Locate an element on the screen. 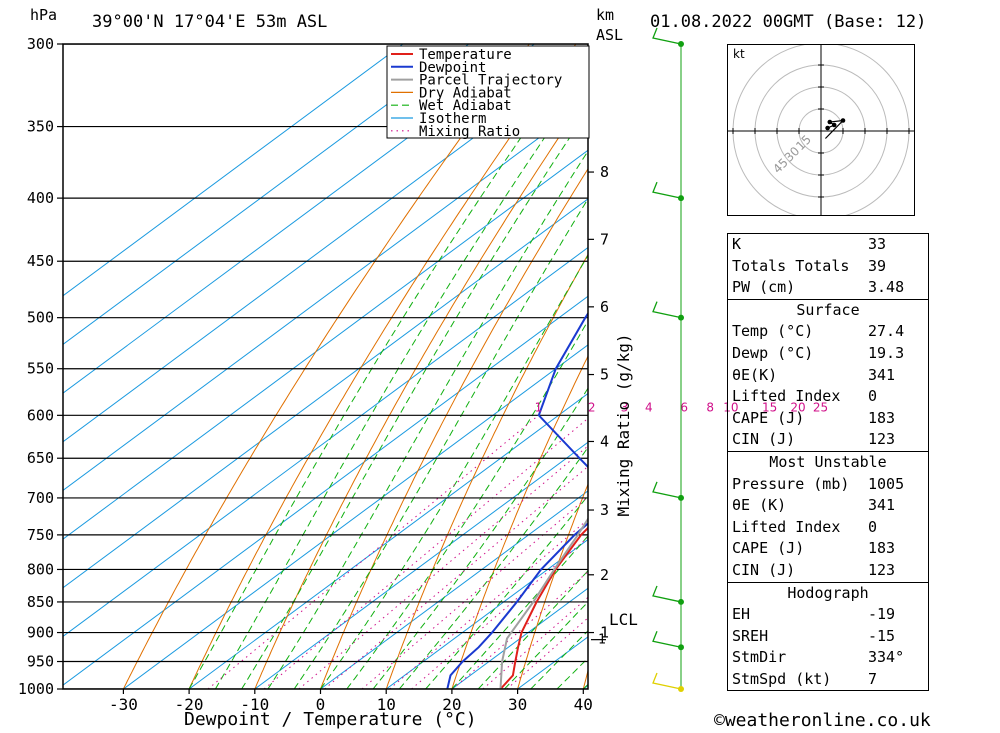 Image resolution: width=1000 pixels, height=733 pixels. hodo-value: -19 is located at coordinates (882, 614).